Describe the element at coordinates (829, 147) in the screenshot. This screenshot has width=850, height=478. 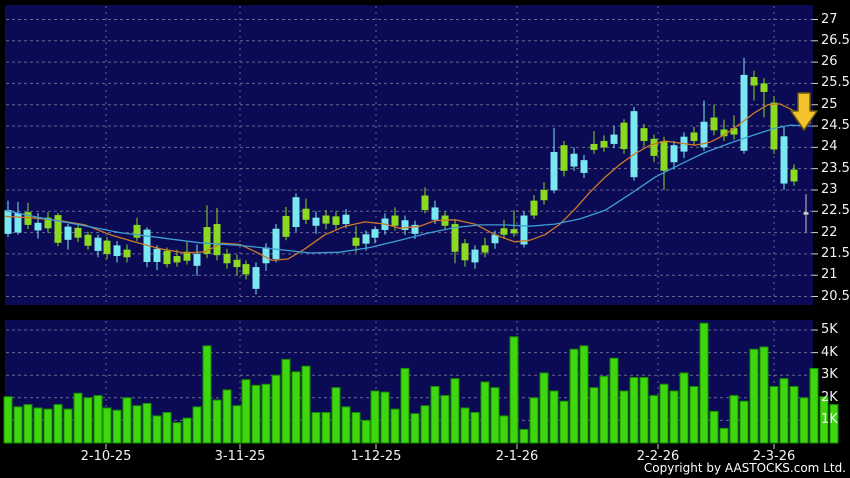
I see `price-axis-label: 24` at that location.